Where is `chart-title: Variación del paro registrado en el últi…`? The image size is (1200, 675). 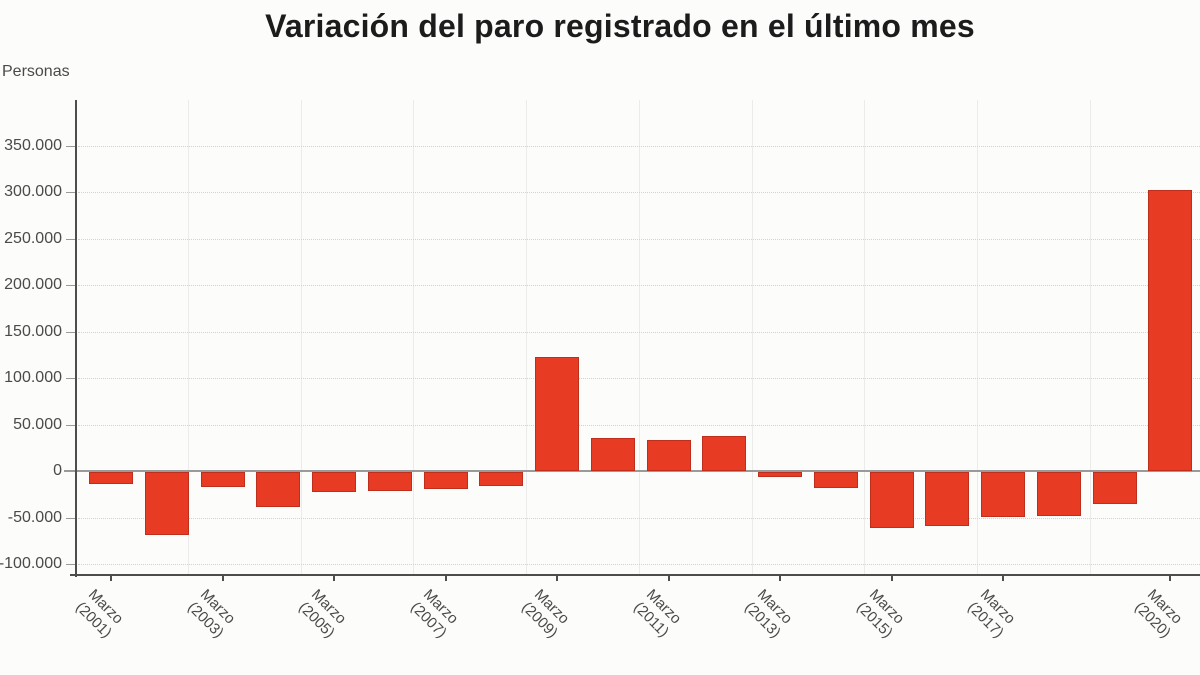
chart-title: Variación del paro registrado en el últi… is located at coordinates (620, 26).